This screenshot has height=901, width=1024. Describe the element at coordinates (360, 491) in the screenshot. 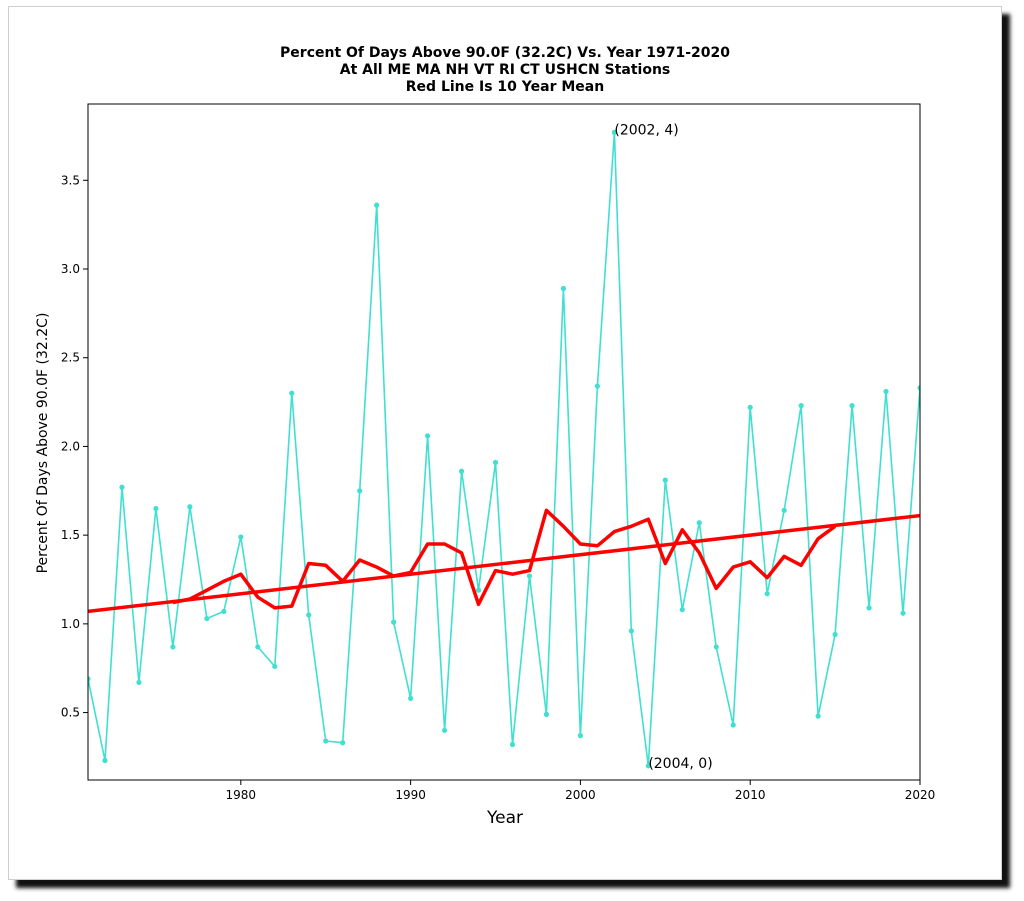

I see `annual-point-1987` at that location.